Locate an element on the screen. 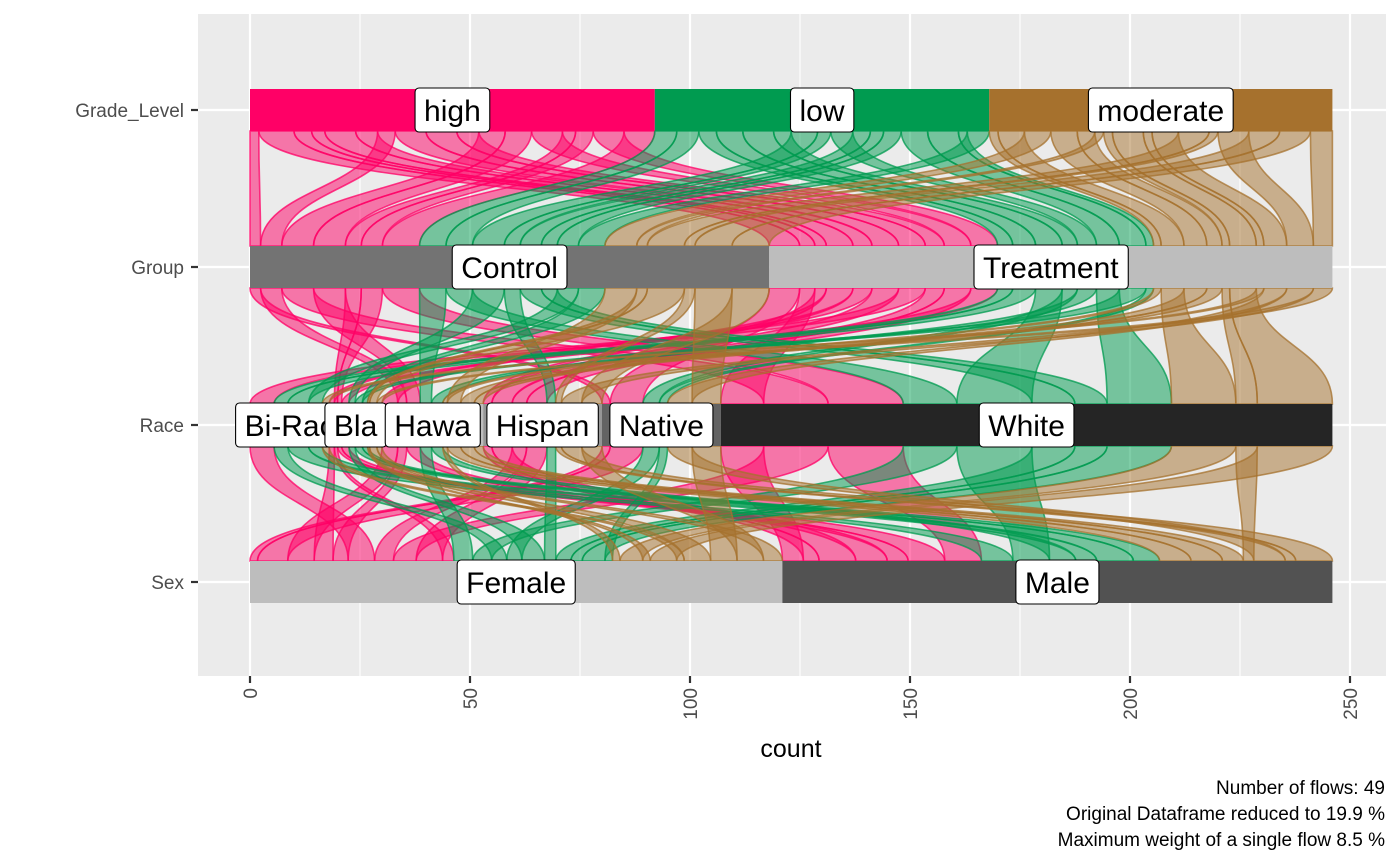 The image size is (1400, 865). caption-line: Maximum weight of a single flow 8.5 % is located at coordinates (1221, 840).